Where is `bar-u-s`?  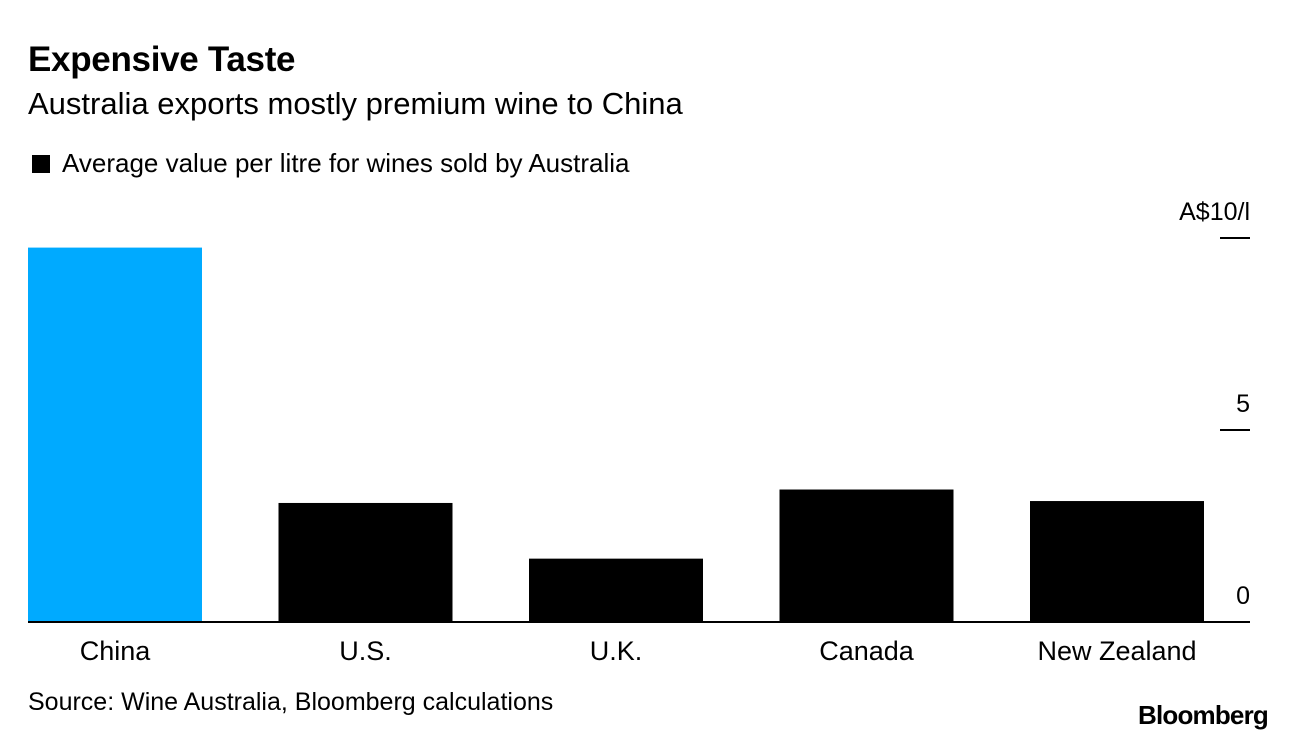 bar-u-s is located at coordinates (365, 562).